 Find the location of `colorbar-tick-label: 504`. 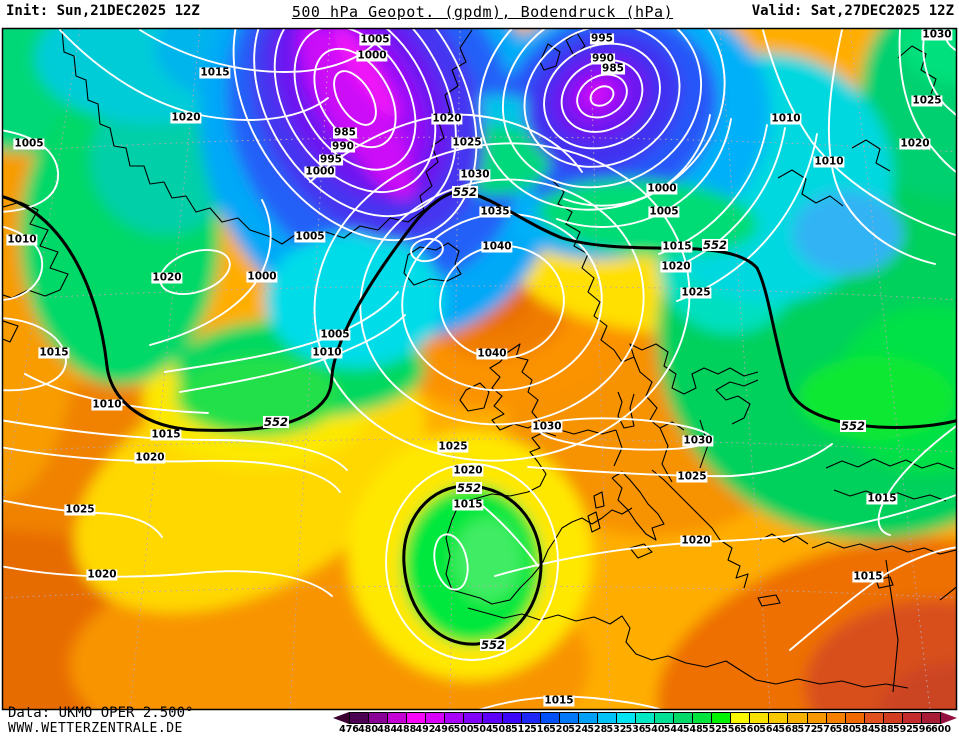

colorbar-tick-label: 504 is located at coordinates (482, 729).